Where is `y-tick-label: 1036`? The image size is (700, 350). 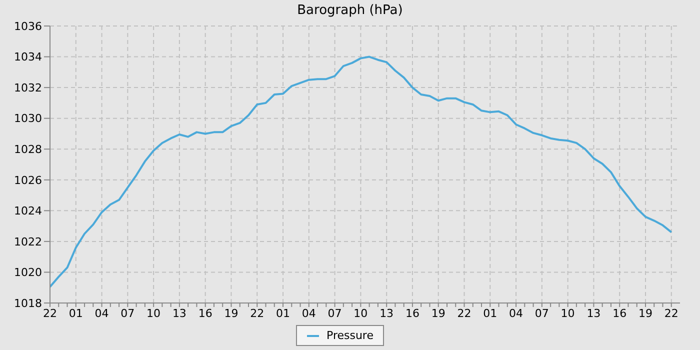 y-tick-label: 1036 is located at coordinates (28, 26).